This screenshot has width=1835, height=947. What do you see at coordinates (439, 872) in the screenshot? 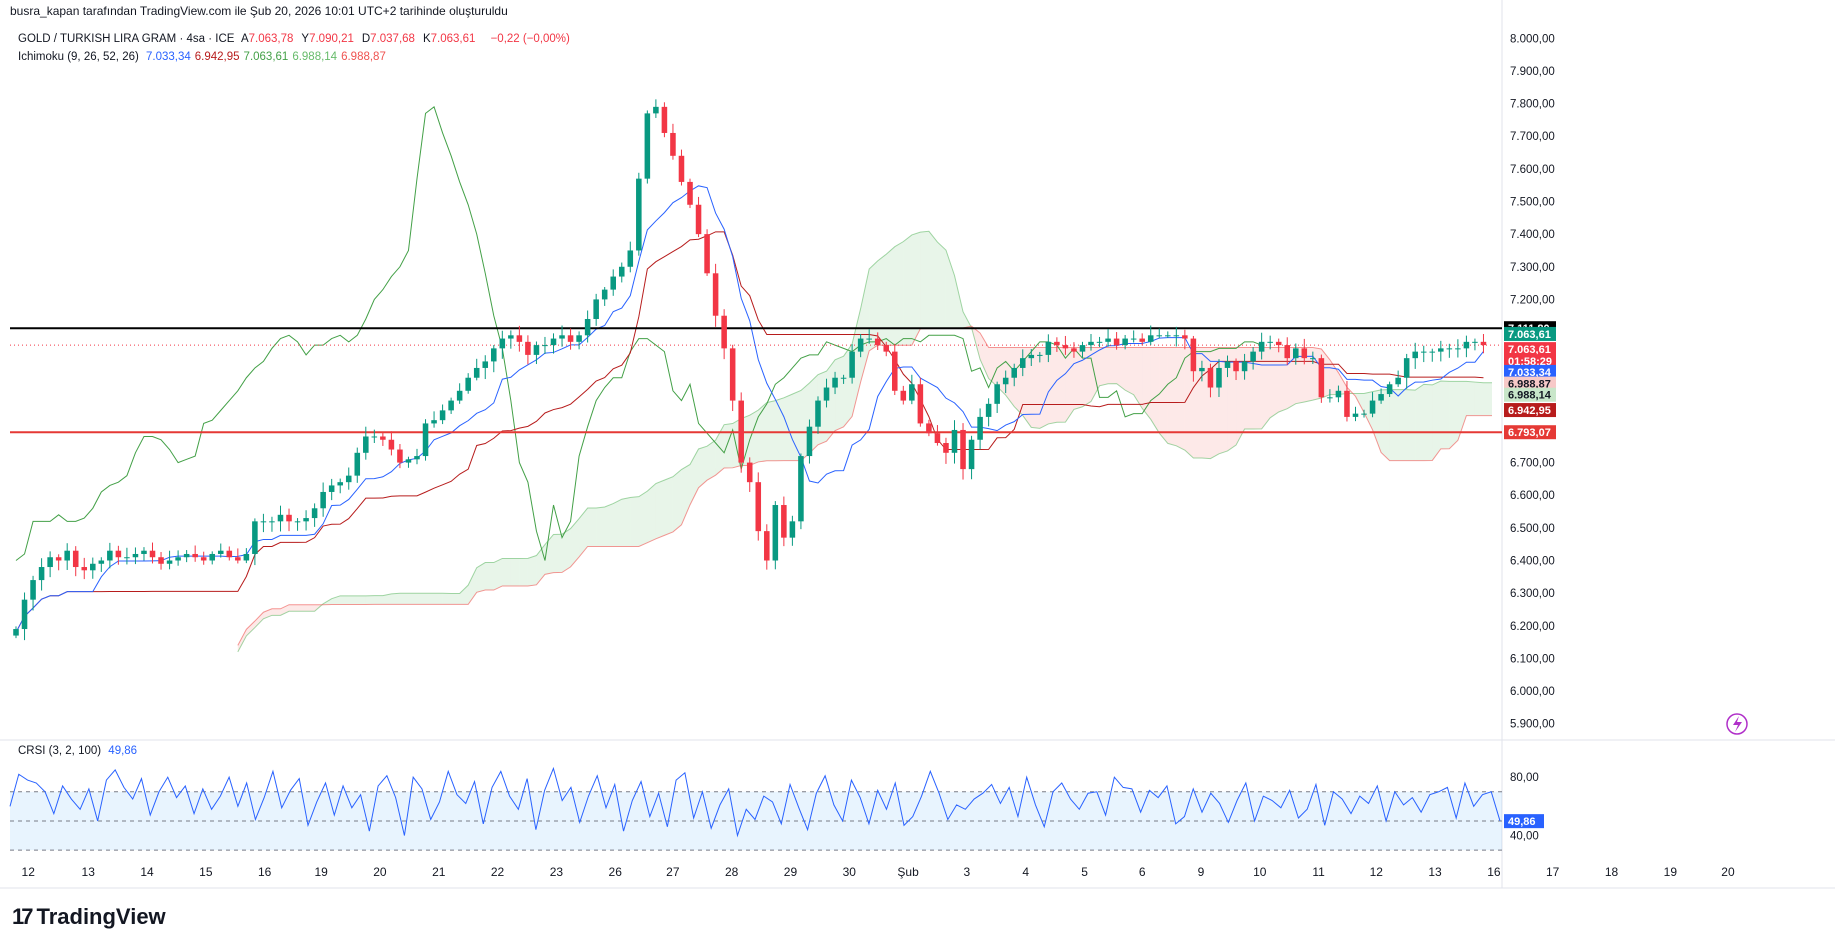
I see `time-tick-label: 21` at bounding box center [439, 872].